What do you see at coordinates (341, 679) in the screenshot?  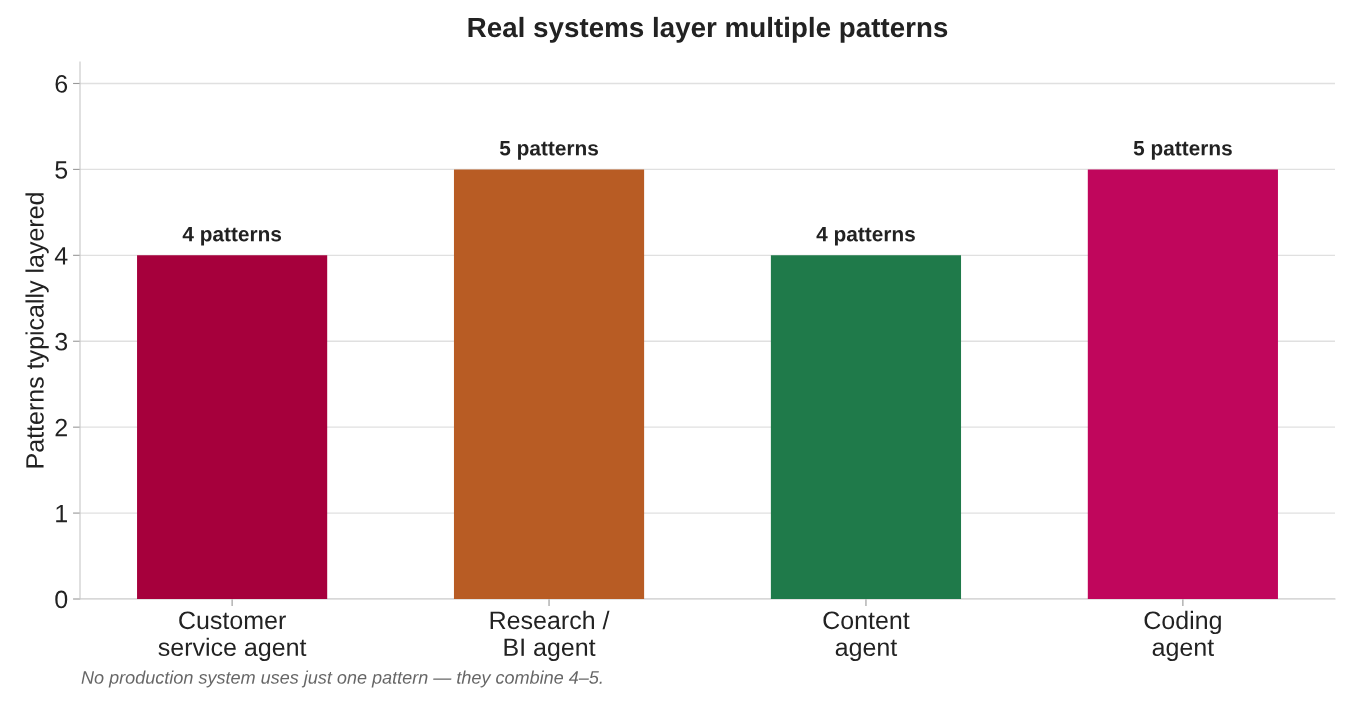 I see `text: No production system uses just one pattern — they combine 4–5.` at bounding box center [341, 679].